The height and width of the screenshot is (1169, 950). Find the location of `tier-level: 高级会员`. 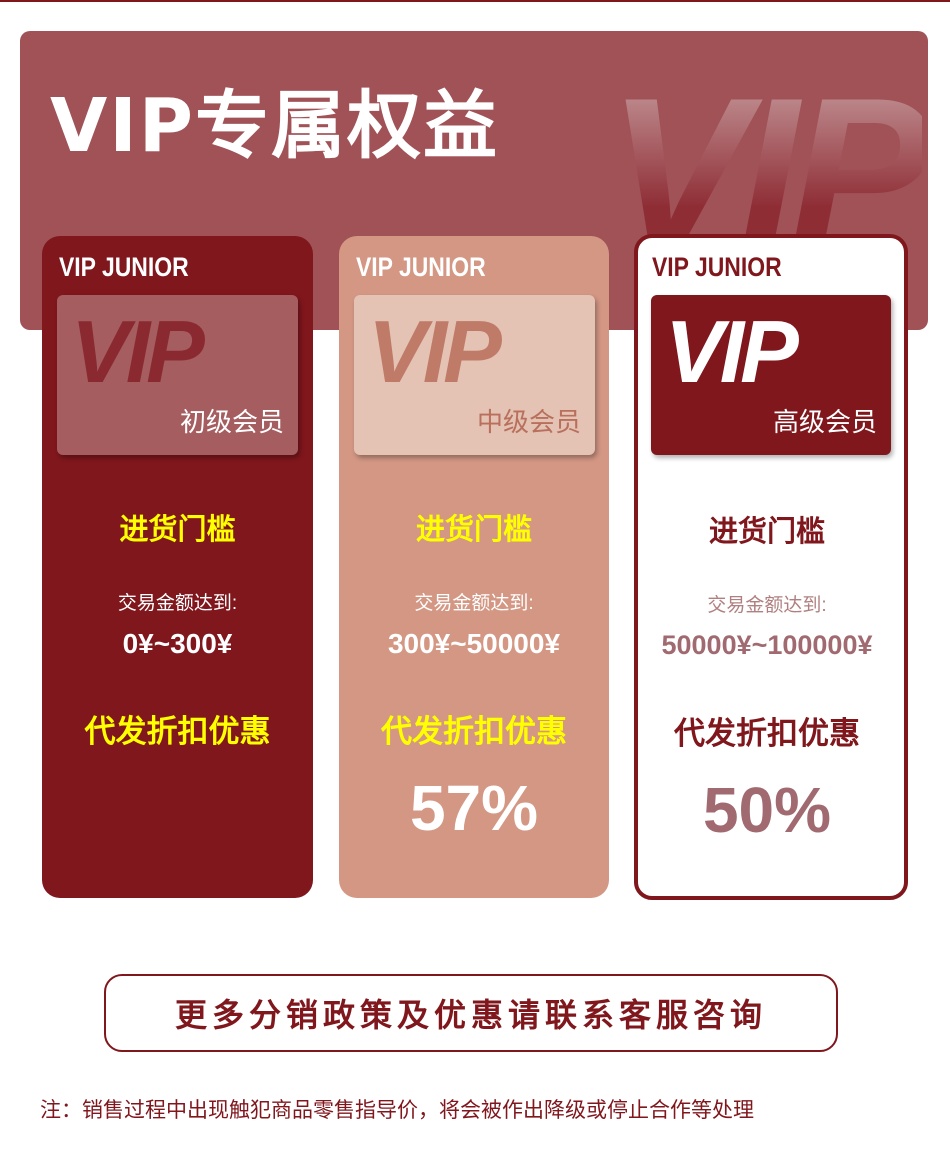

tier-level: 高级会员 is located at coordinates (824, 422).